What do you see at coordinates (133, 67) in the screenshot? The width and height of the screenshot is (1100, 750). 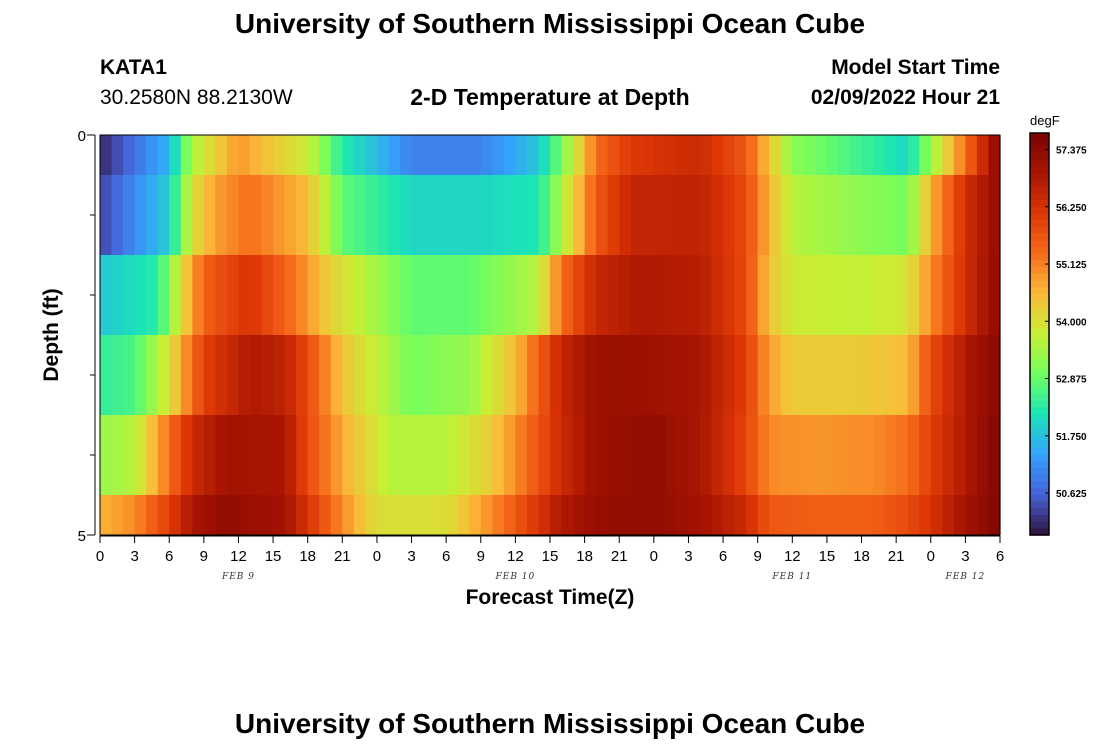 I see `station-id: KATA1` at bounding box center [133, 67].